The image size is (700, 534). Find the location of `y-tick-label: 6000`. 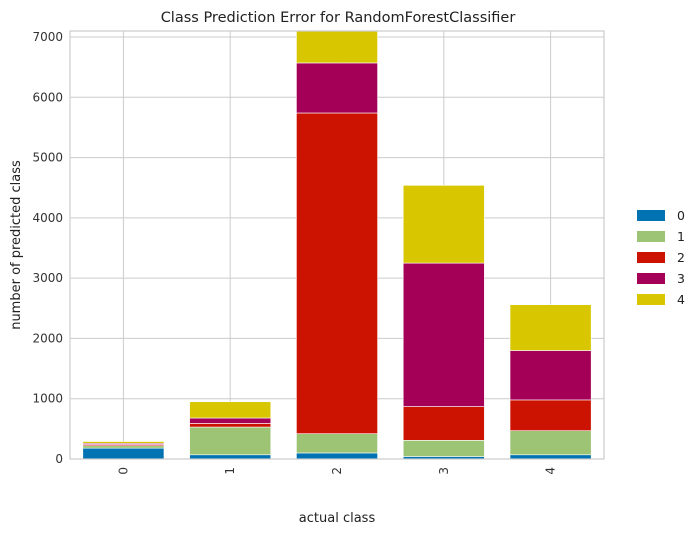

y-tick-label: 6000 is located at coordinates (47, 97).